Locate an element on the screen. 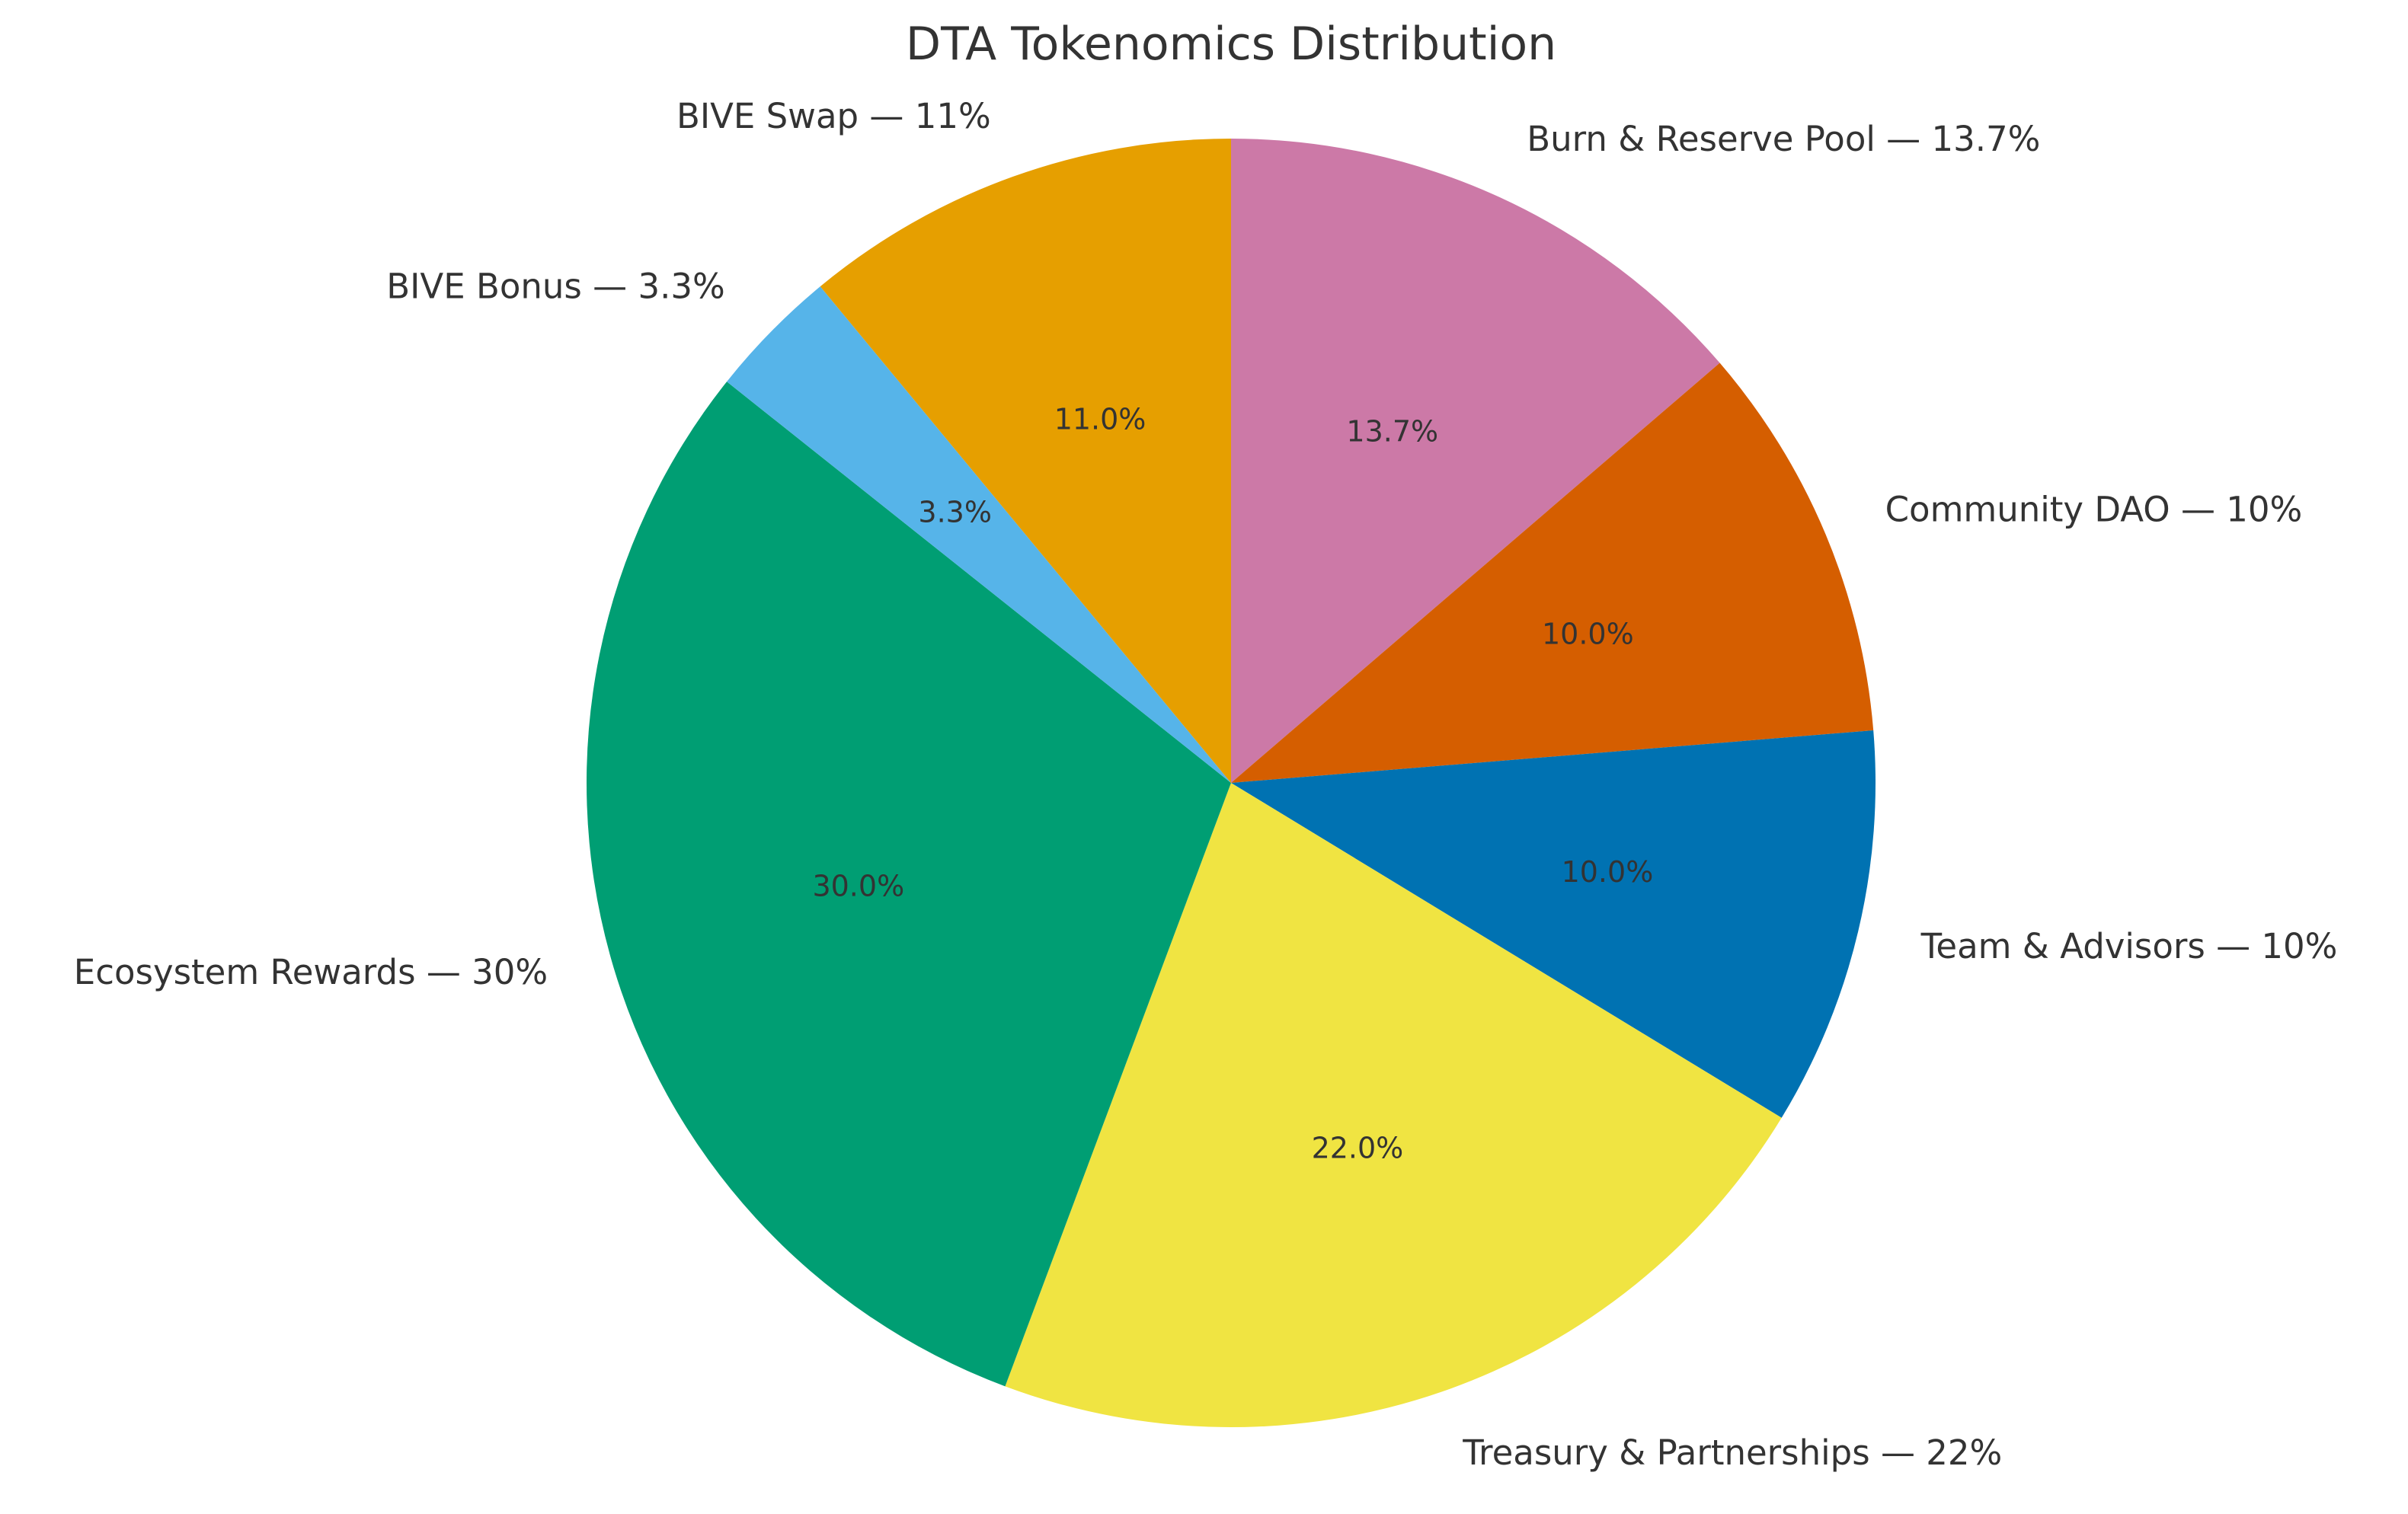 The height and width of the screenshot is (1514, 2408). slice-label-burn-reserve-pool: Burn & Reserve Pool — 13.7% is located at coordinates (1783, 139).